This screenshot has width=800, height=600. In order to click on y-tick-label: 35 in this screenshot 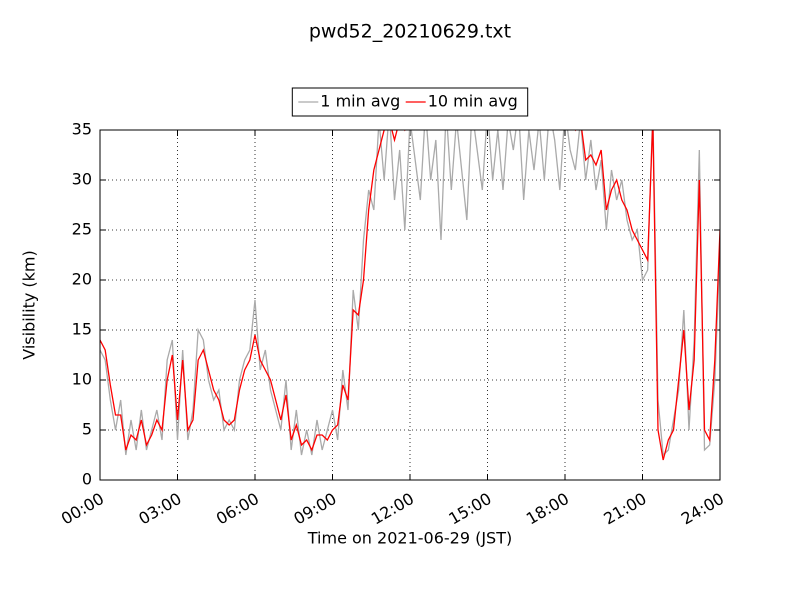, I will do `click(82, 129)`.